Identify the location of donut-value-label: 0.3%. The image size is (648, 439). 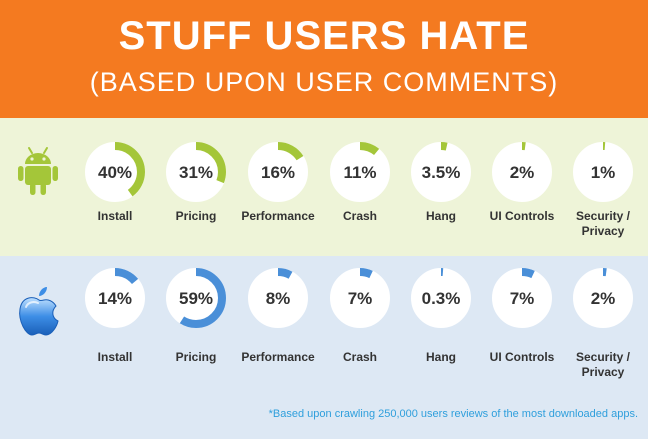
(441, 298).